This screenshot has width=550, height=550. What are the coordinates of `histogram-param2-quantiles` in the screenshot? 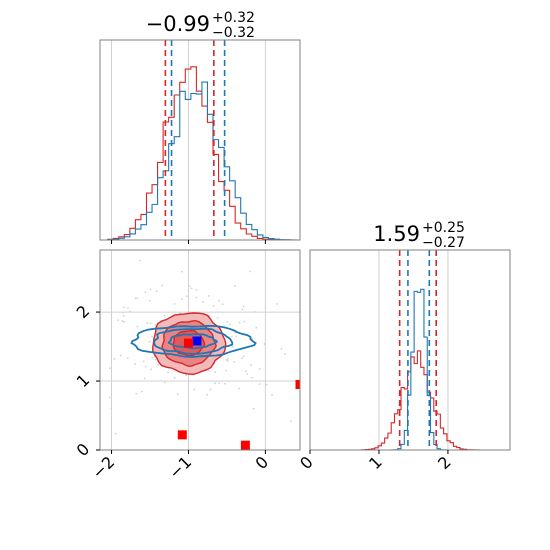 It's located at (418, 350).